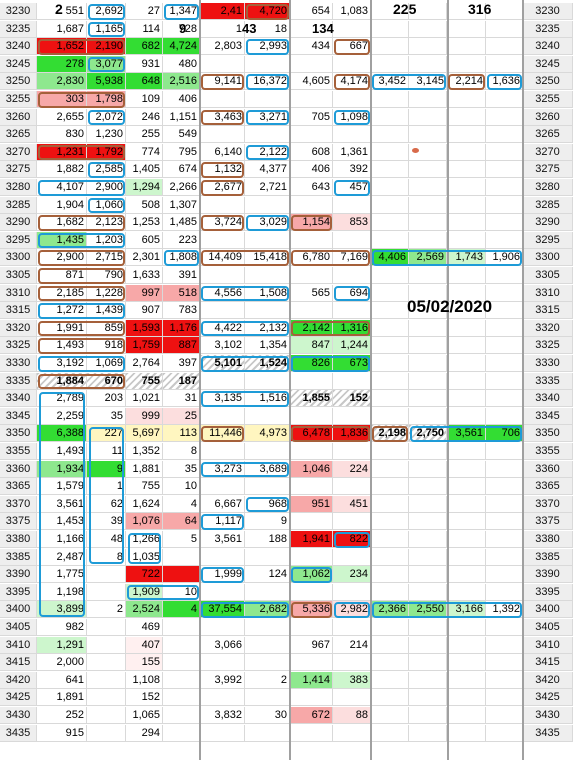 The height and width of the screenshot is (760, 573). I want to click on data-cell: 1,307, so click(181, 205).